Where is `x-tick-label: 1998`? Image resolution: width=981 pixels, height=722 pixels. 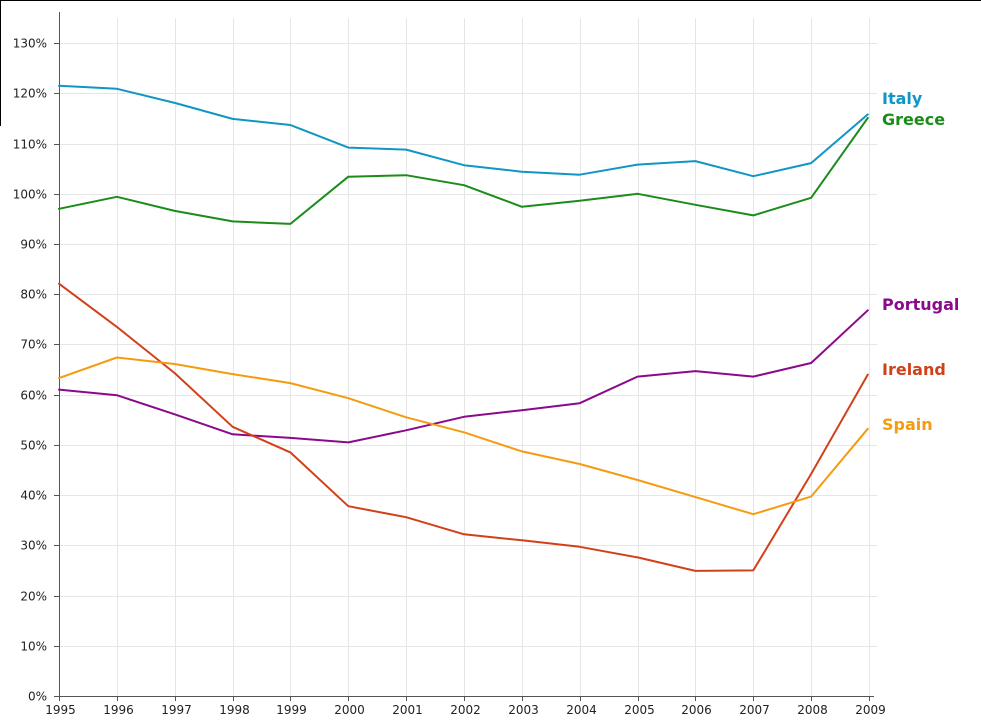
x-tick-label: 1998 is located at coordinates (234, 710).